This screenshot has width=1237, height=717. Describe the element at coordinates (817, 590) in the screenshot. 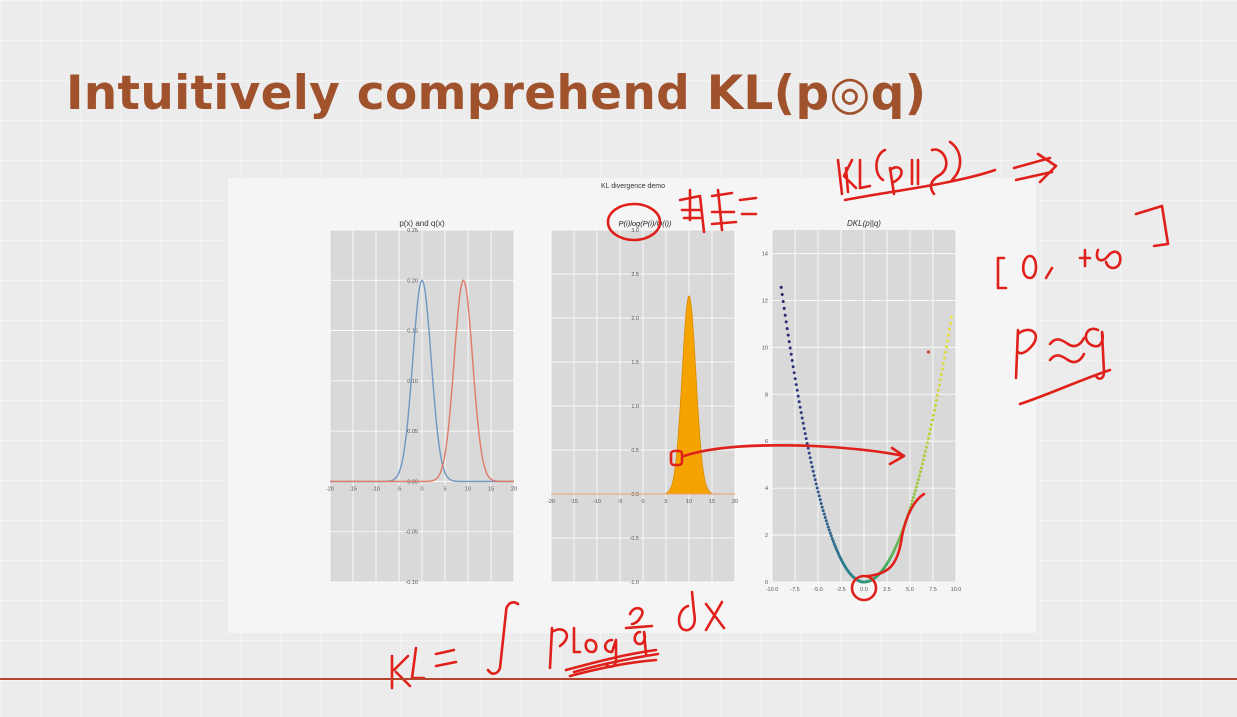

I see `x-tick-label: -5.0` at that location.